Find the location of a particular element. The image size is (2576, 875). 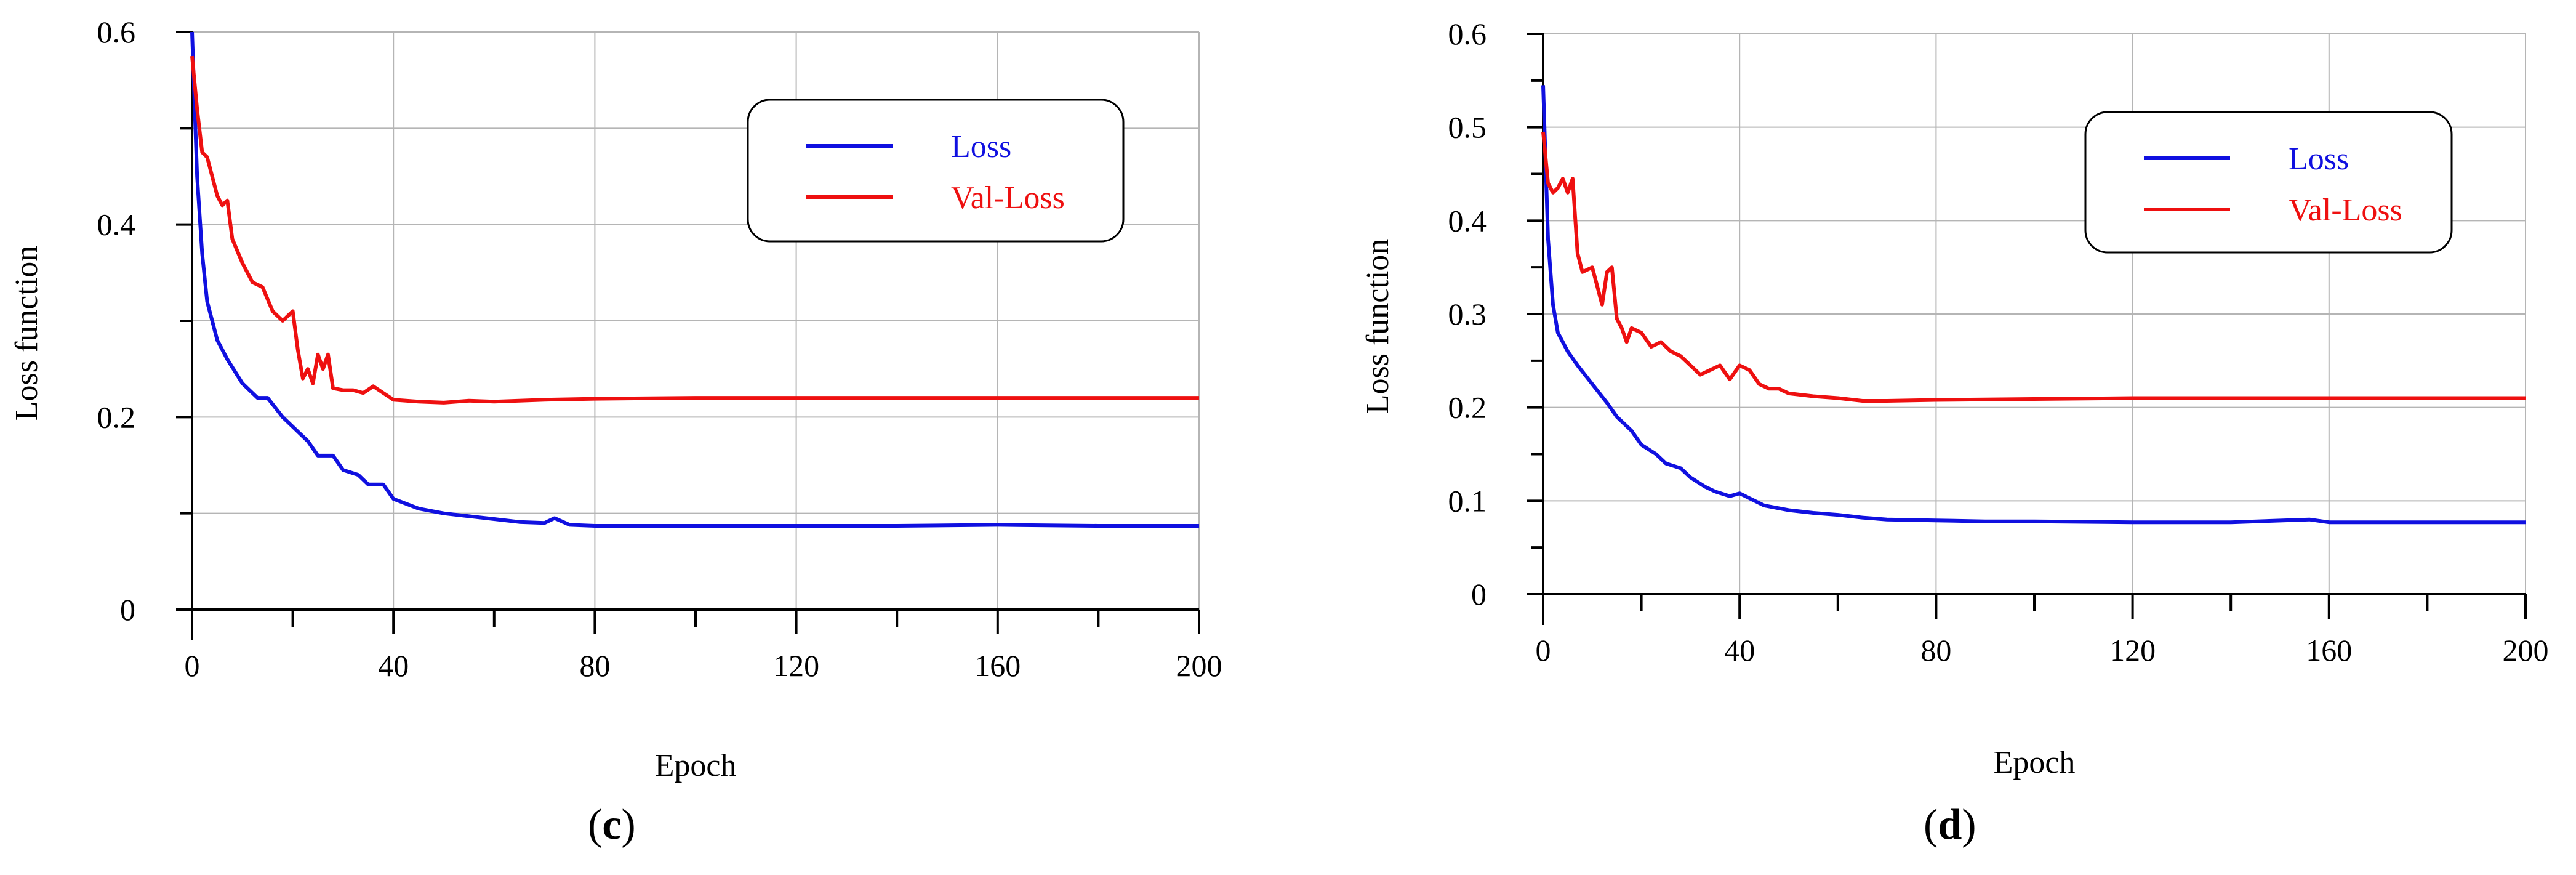

y-tick-label: 0.3 is located at coordinates (1467, 314).